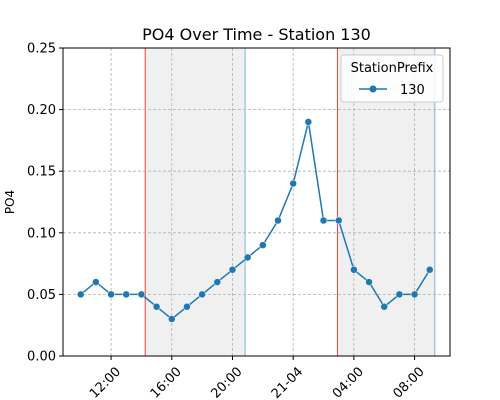 The width and height of the screenshot is (500, 400). I want to click on y-tick-label: 0.15, so click(41, 172).